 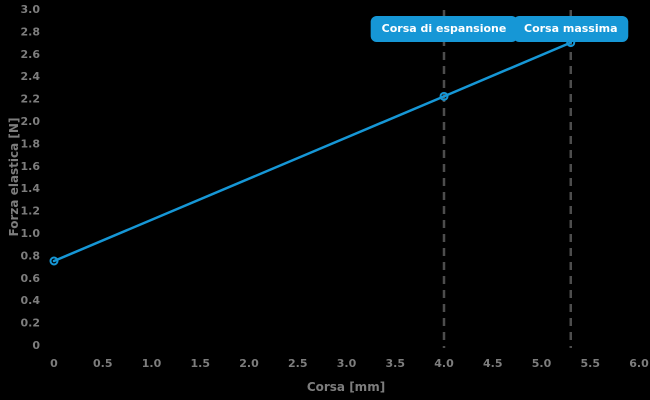 What do you see at coordinates (493, 363) in the screenshot?
I see `x-tick-label: 4.5` at bounding box center [493, 363].